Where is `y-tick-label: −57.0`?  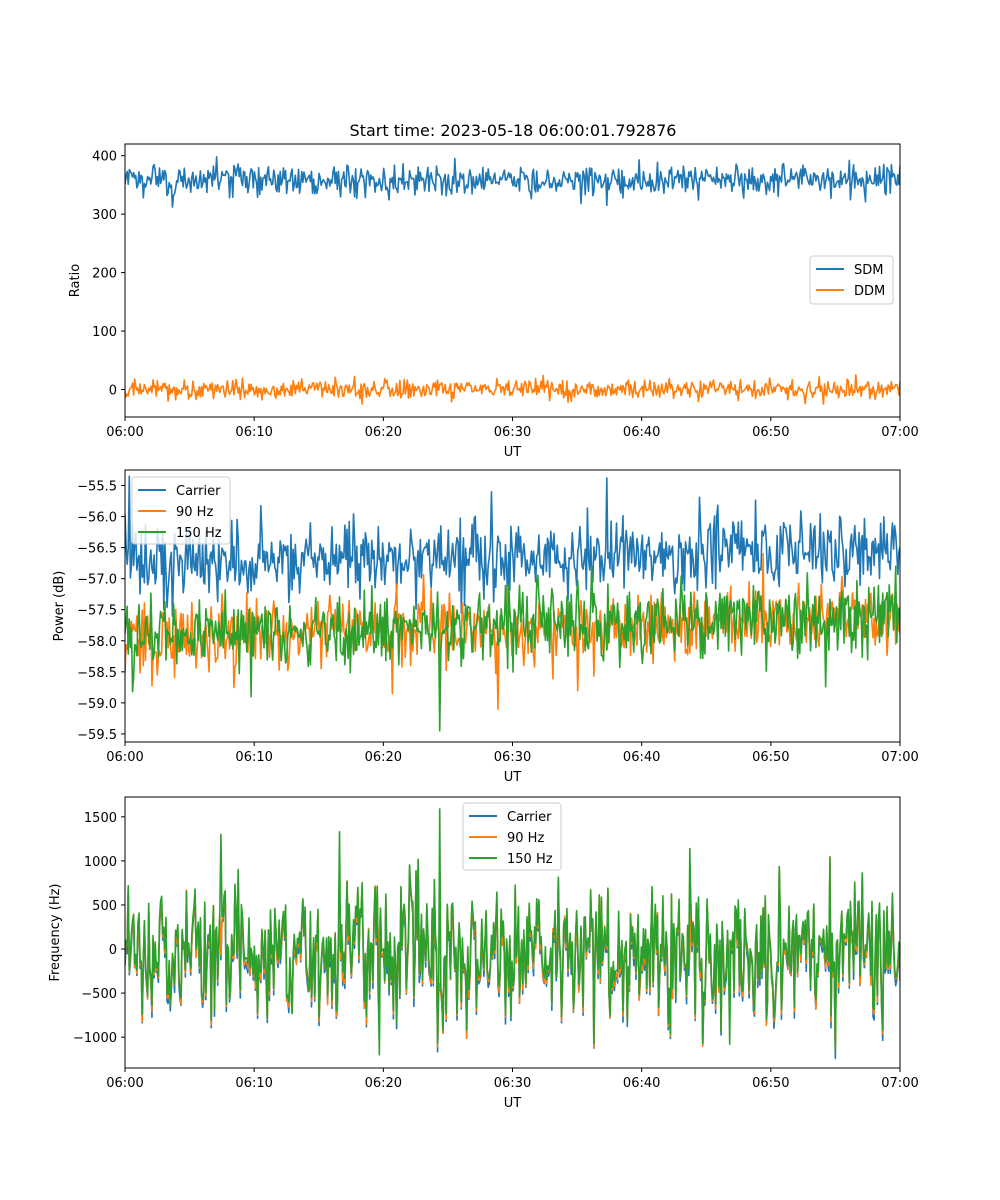 y-tick-label: −57.0 is located at coordinates (97, 580).